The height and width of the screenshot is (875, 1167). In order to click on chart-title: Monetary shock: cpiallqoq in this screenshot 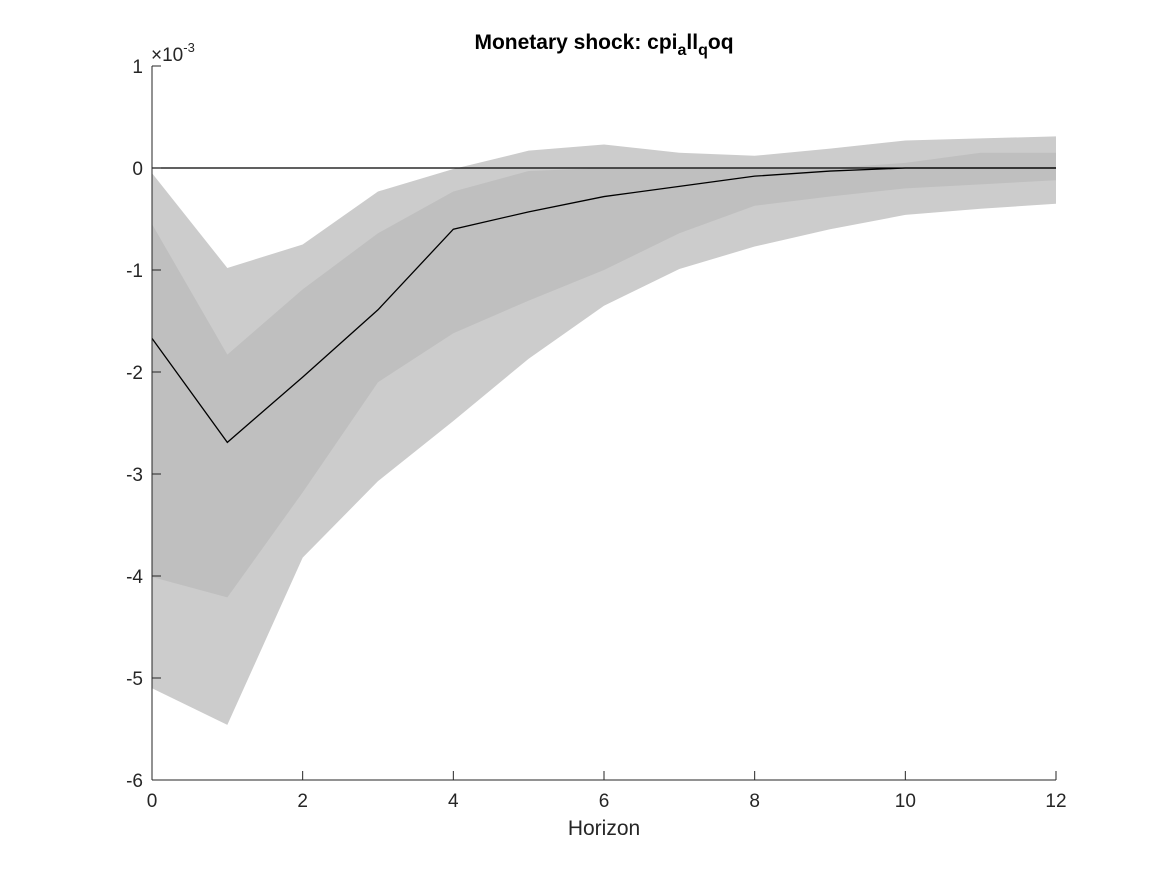, I will do `click(603, 45)`.